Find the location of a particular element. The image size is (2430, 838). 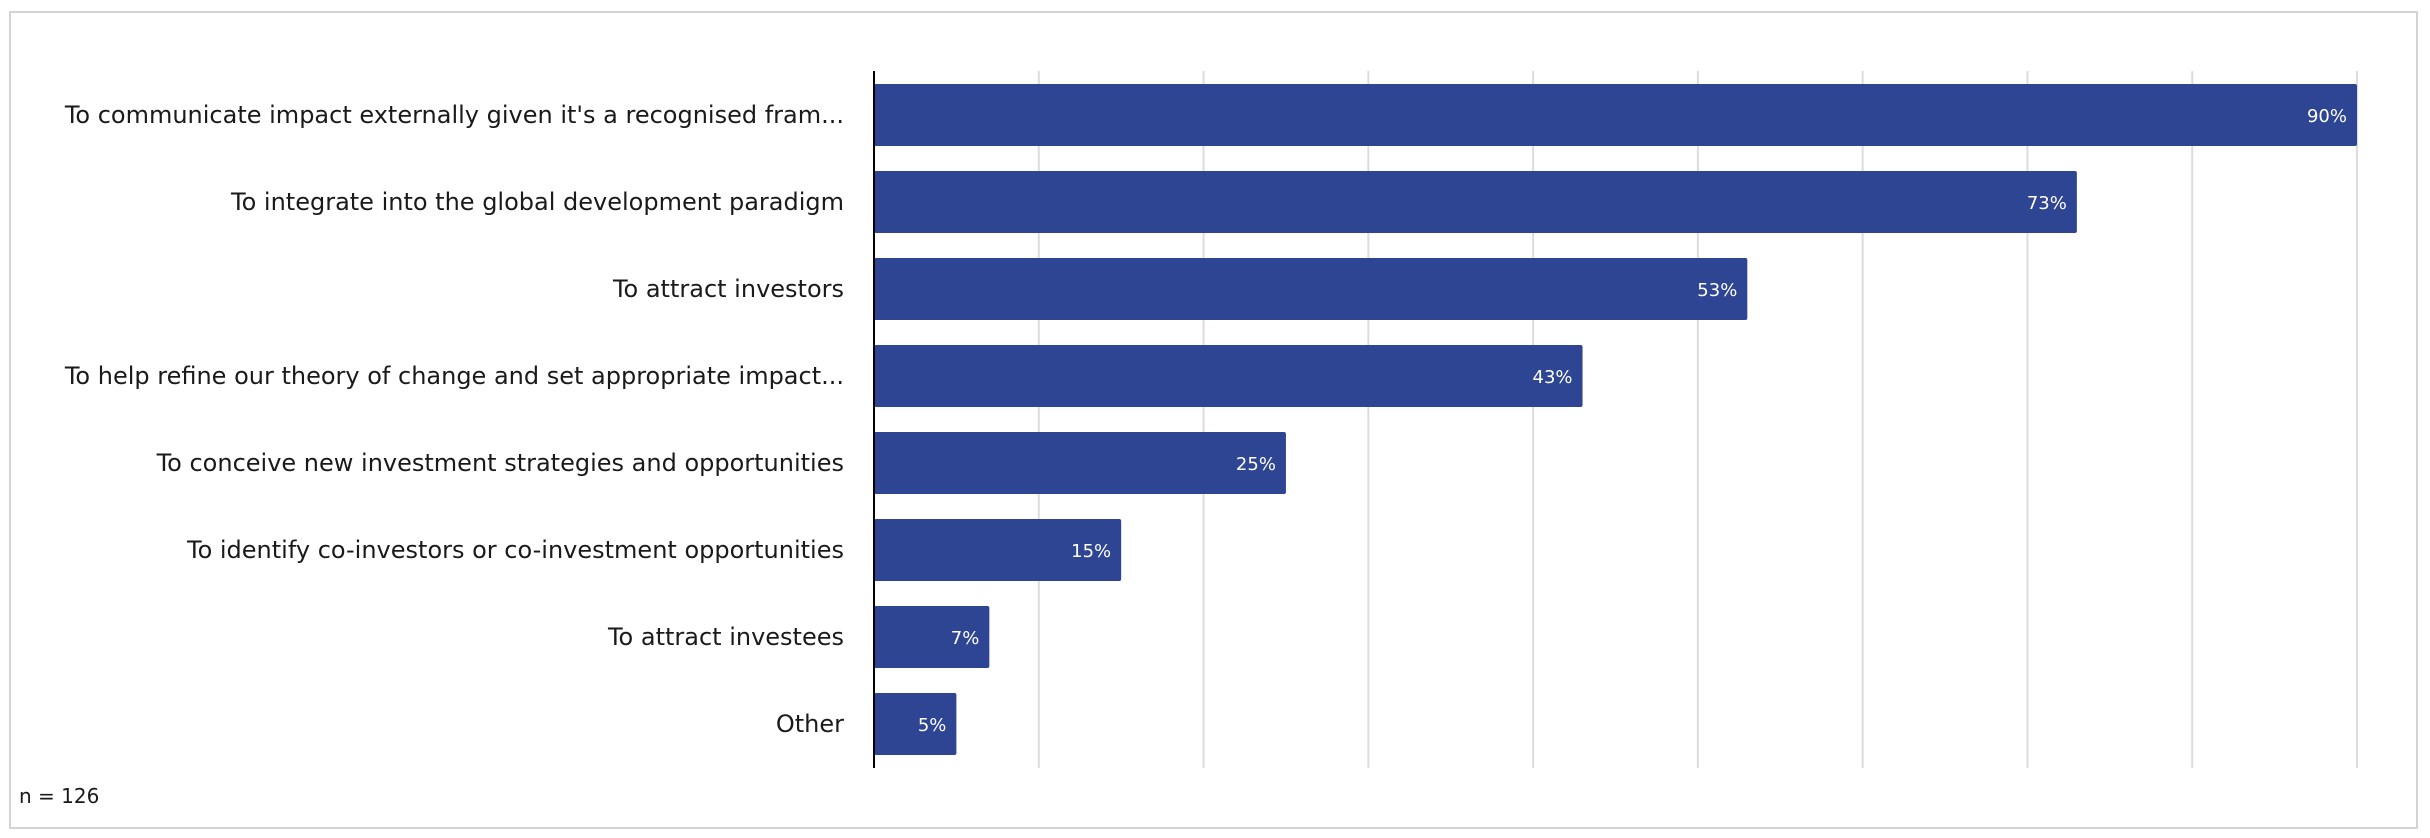

data-label: 90% is located at coordinates (2327, 116).